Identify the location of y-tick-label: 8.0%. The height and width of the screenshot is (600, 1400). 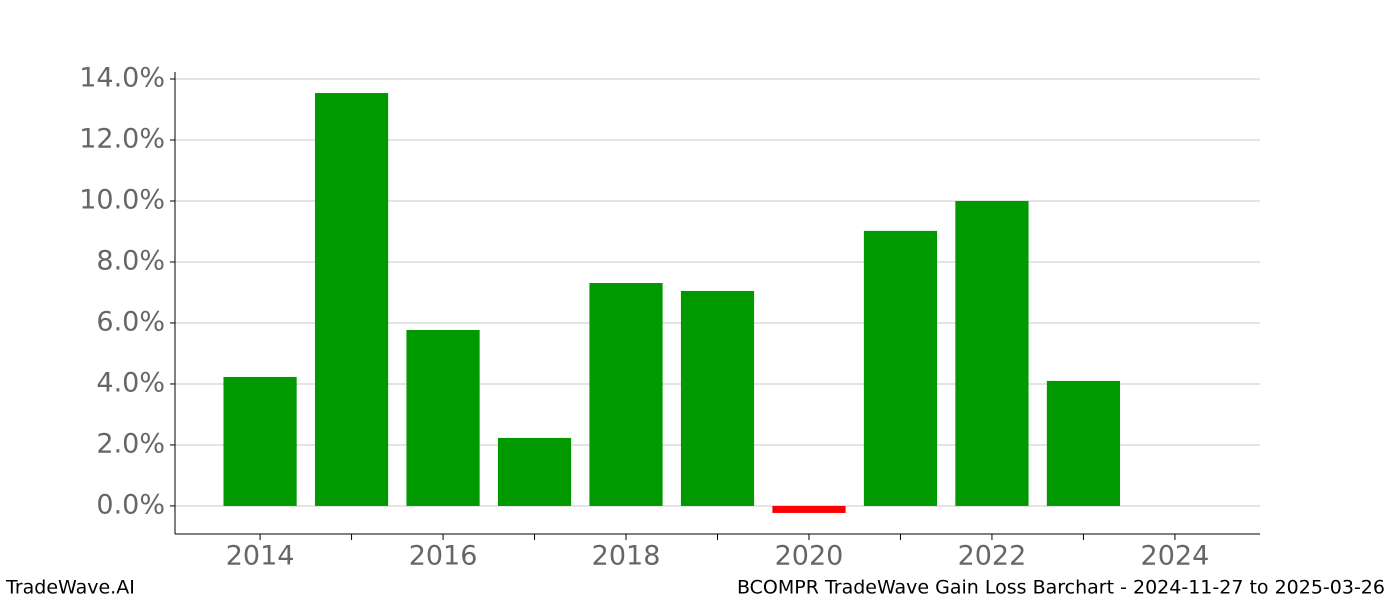
(130, 260).